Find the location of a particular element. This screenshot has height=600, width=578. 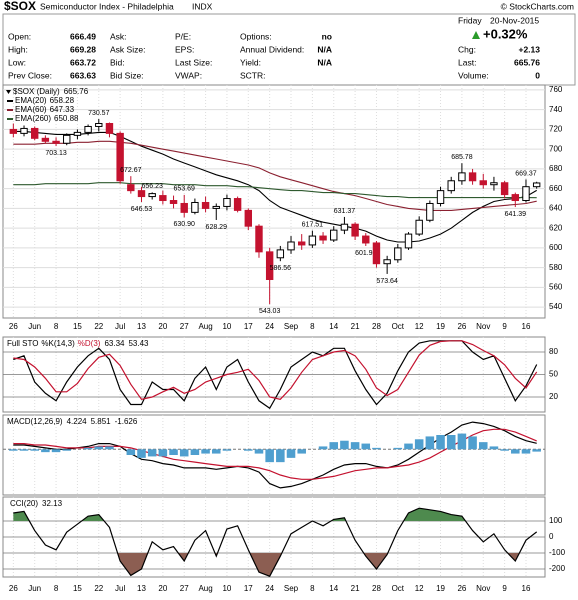

series-last-value: -1.626 is located at coordinates (126, 421).